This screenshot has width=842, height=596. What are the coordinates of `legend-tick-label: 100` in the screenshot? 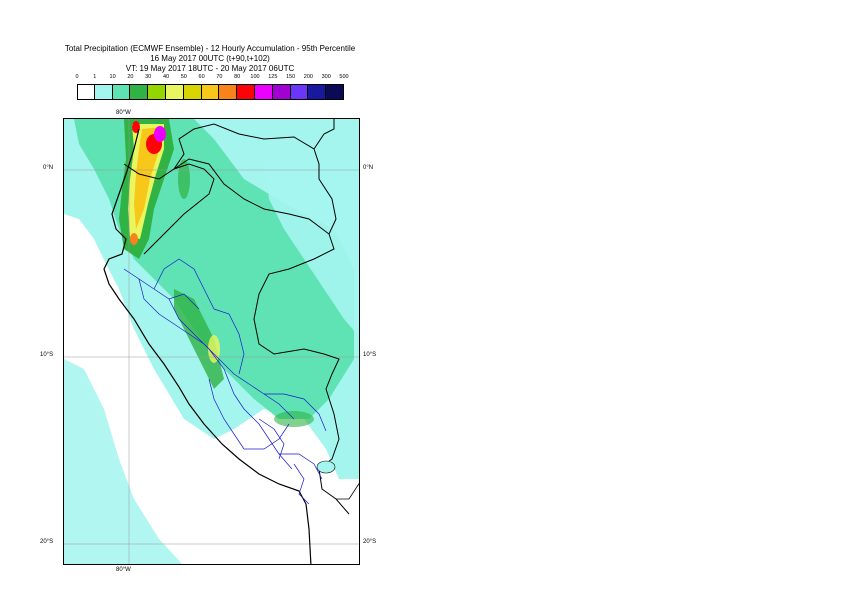 It's located at (255, 77).